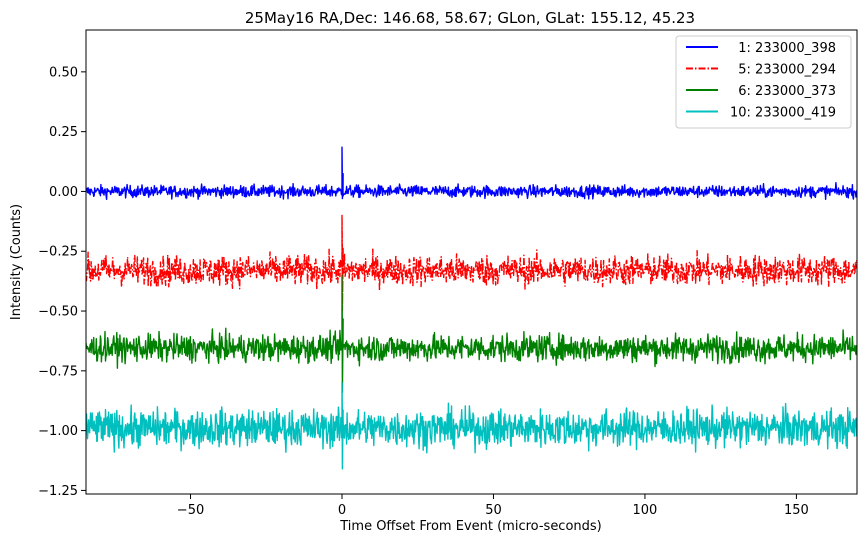 This screenshot has width=866, height=545. Describe the element at coordinates (58, 312) in the screenshot. I see `y-tick-label: −0.50` at that location.